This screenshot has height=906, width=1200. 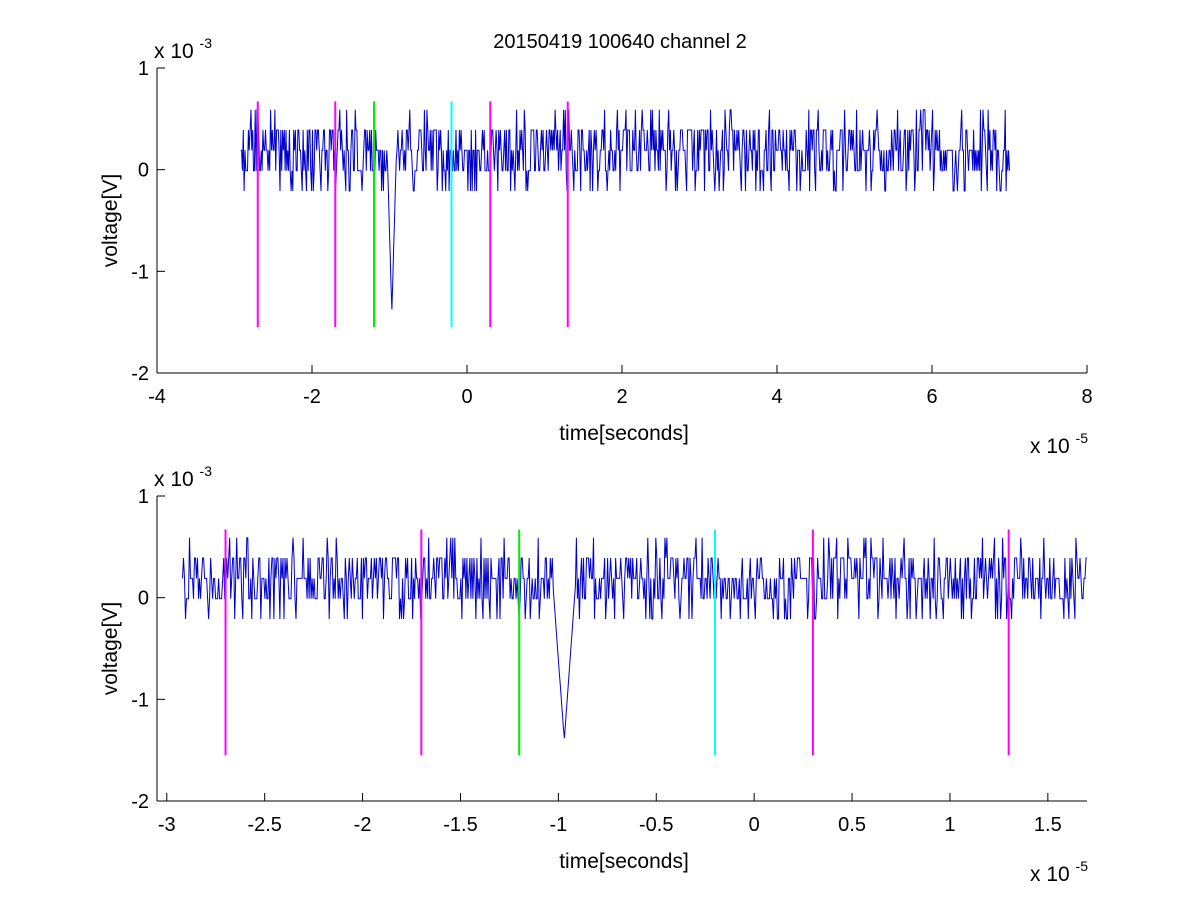 What do you see at coordinates (466, 397) in the screenshot?
I see `subplot1-x-tick-label: 0` at bounding box center [466, 397].